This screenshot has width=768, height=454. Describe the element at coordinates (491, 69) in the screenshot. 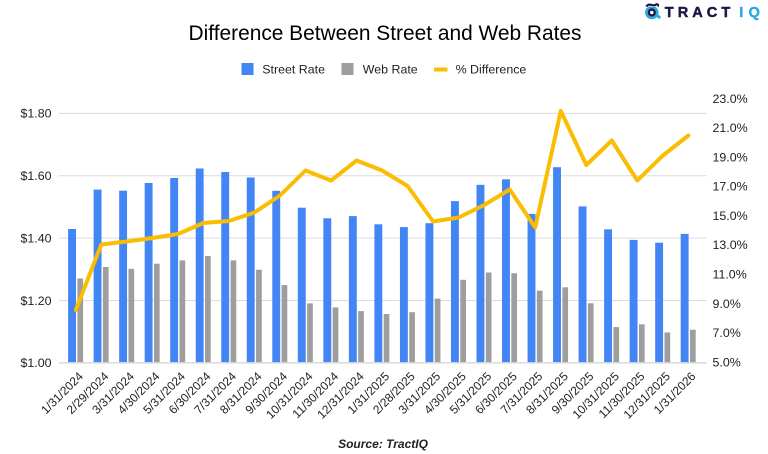

I see `svg-text: % Difference` at that location.